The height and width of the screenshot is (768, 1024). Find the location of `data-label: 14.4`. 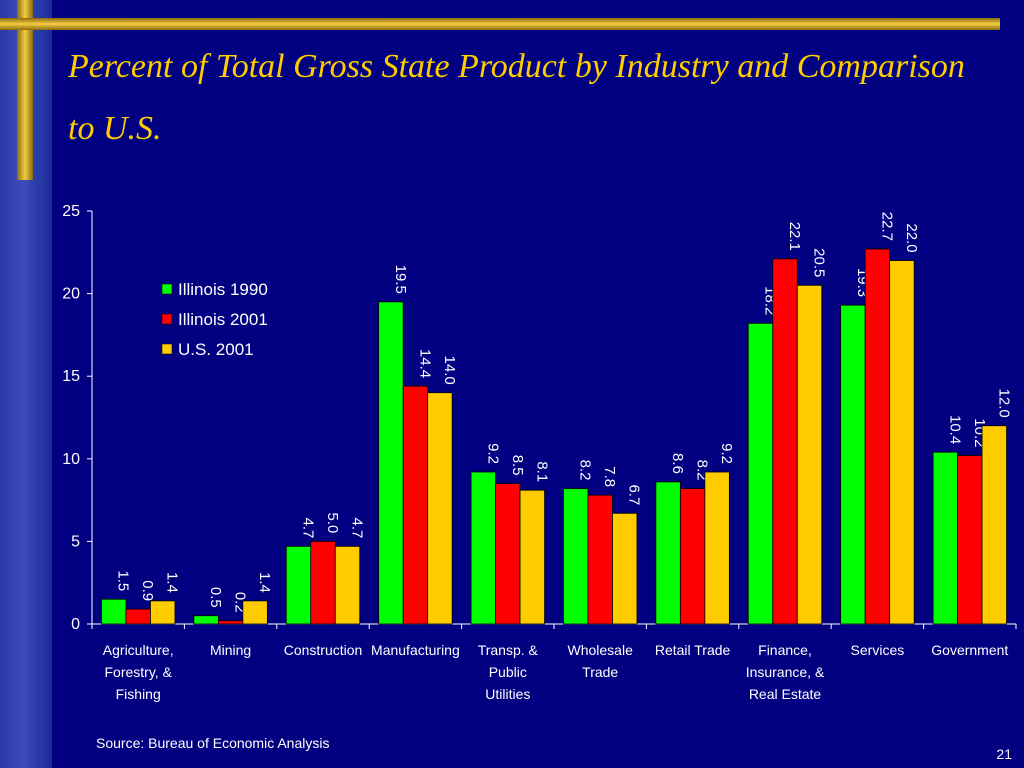

data-label: 14.4 is located at coordinates (424, 363).